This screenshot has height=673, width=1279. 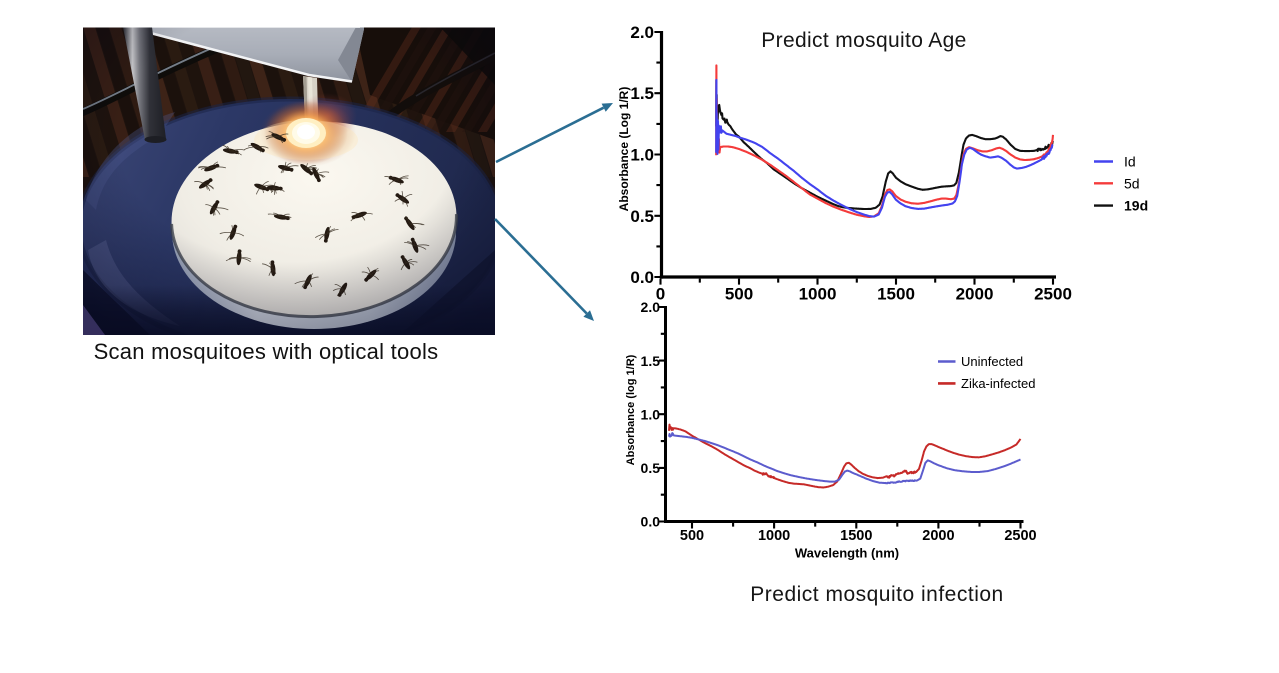 I want to click on svg-text: Predict mosquito Age, so click(x=863, y=40).